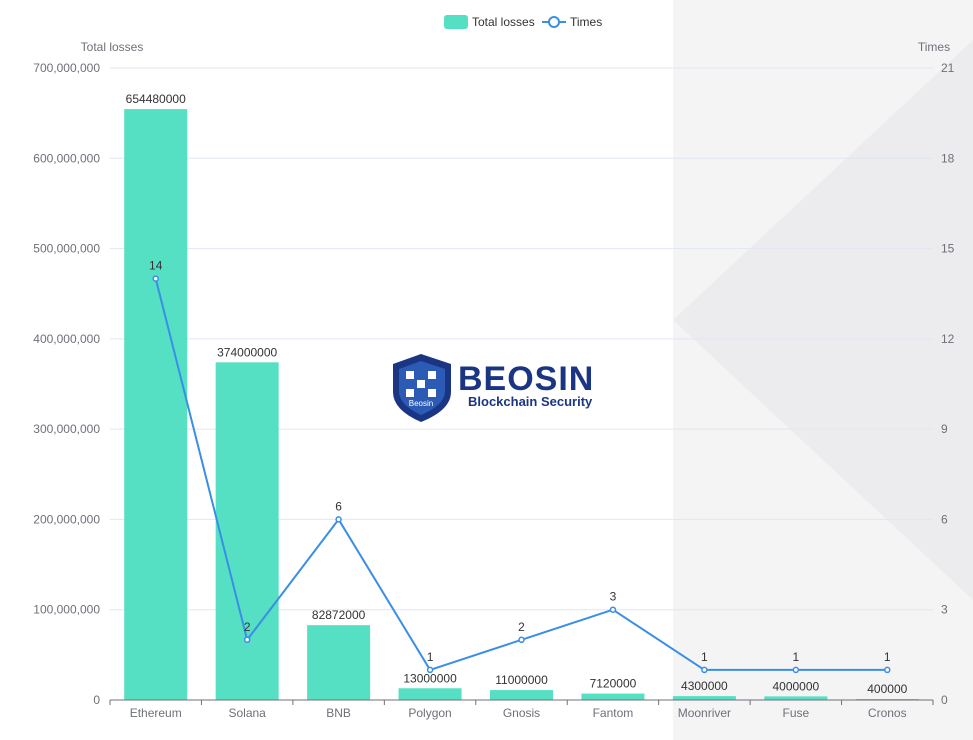 This screenshot has height=740, width=973. What do you see at coordinates (338, 506) in the screenshot?
I see `line-point-label: 6` at bounding box center [338, 506].